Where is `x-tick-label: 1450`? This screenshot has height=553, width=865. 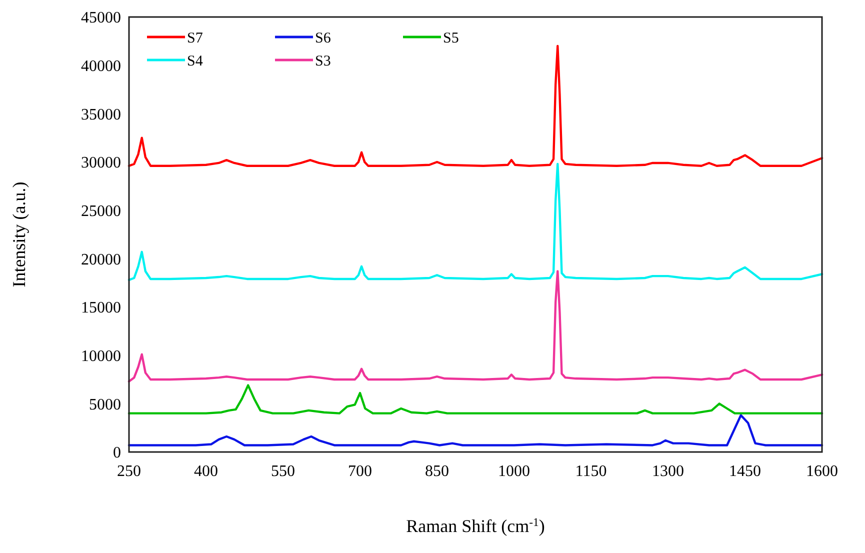 x-tick-label: 1450 is located at coordinates (745, 471).